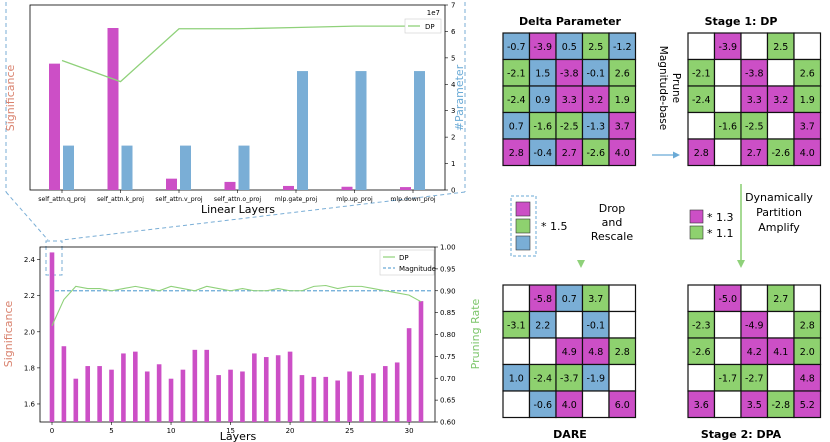 This screenshot has width=830, height=442. I want to click on grid-cell-value: -2.5, so click(754, 126).